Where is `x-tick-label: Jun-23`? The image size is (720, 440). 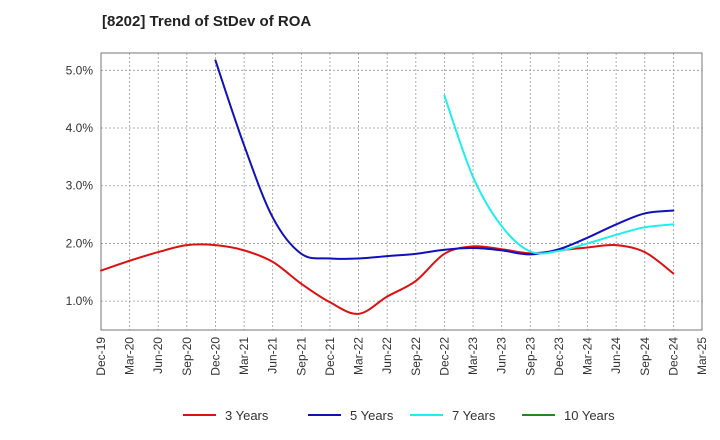
x-tick-label: Jun-23 is located at coordinates (502, 355).